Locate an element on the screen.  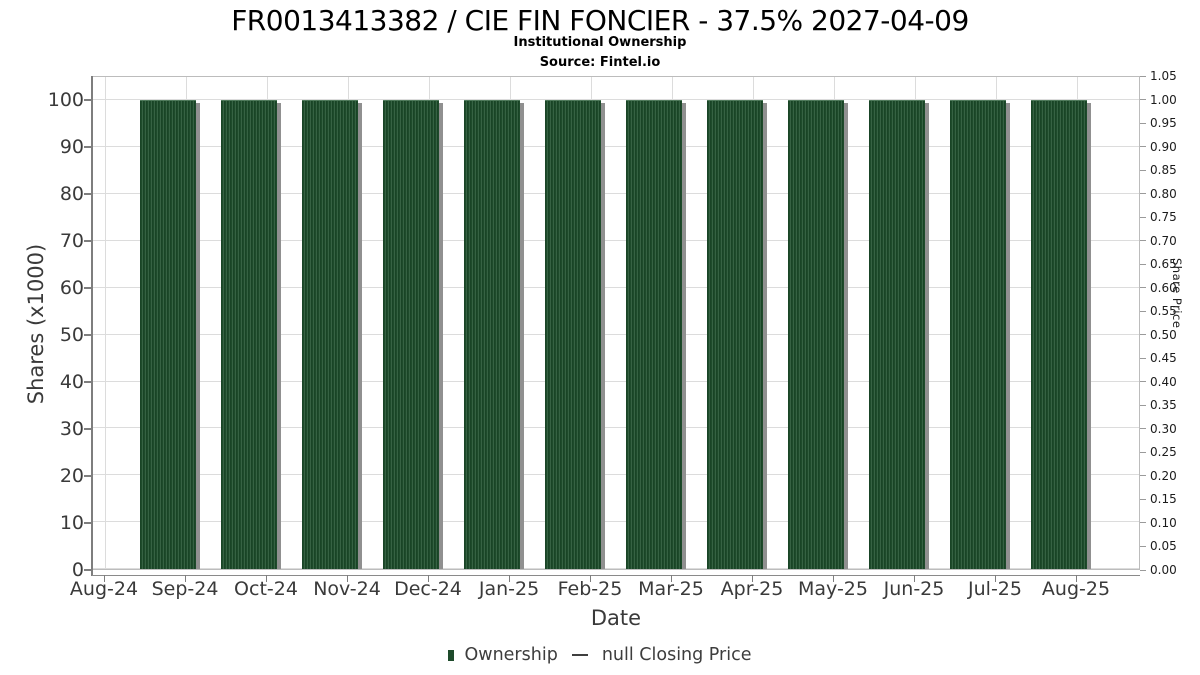
legend-label-ownership: Ownership is located at coordinates (511, 655).